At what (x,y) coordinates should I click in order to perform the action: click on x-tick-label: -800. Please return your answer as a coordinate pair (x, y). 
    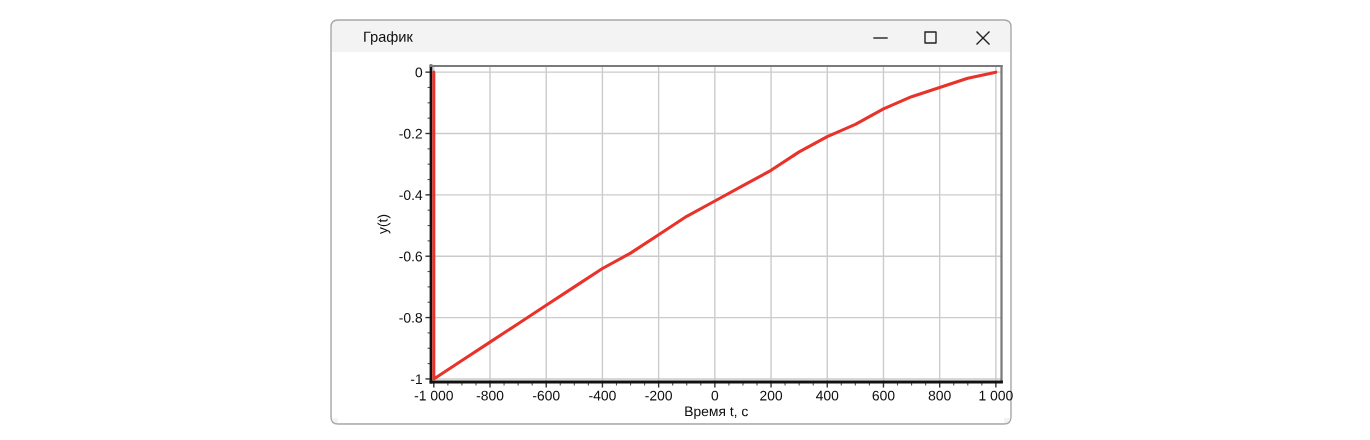
    Looking at the image, I should click on (490, 395).